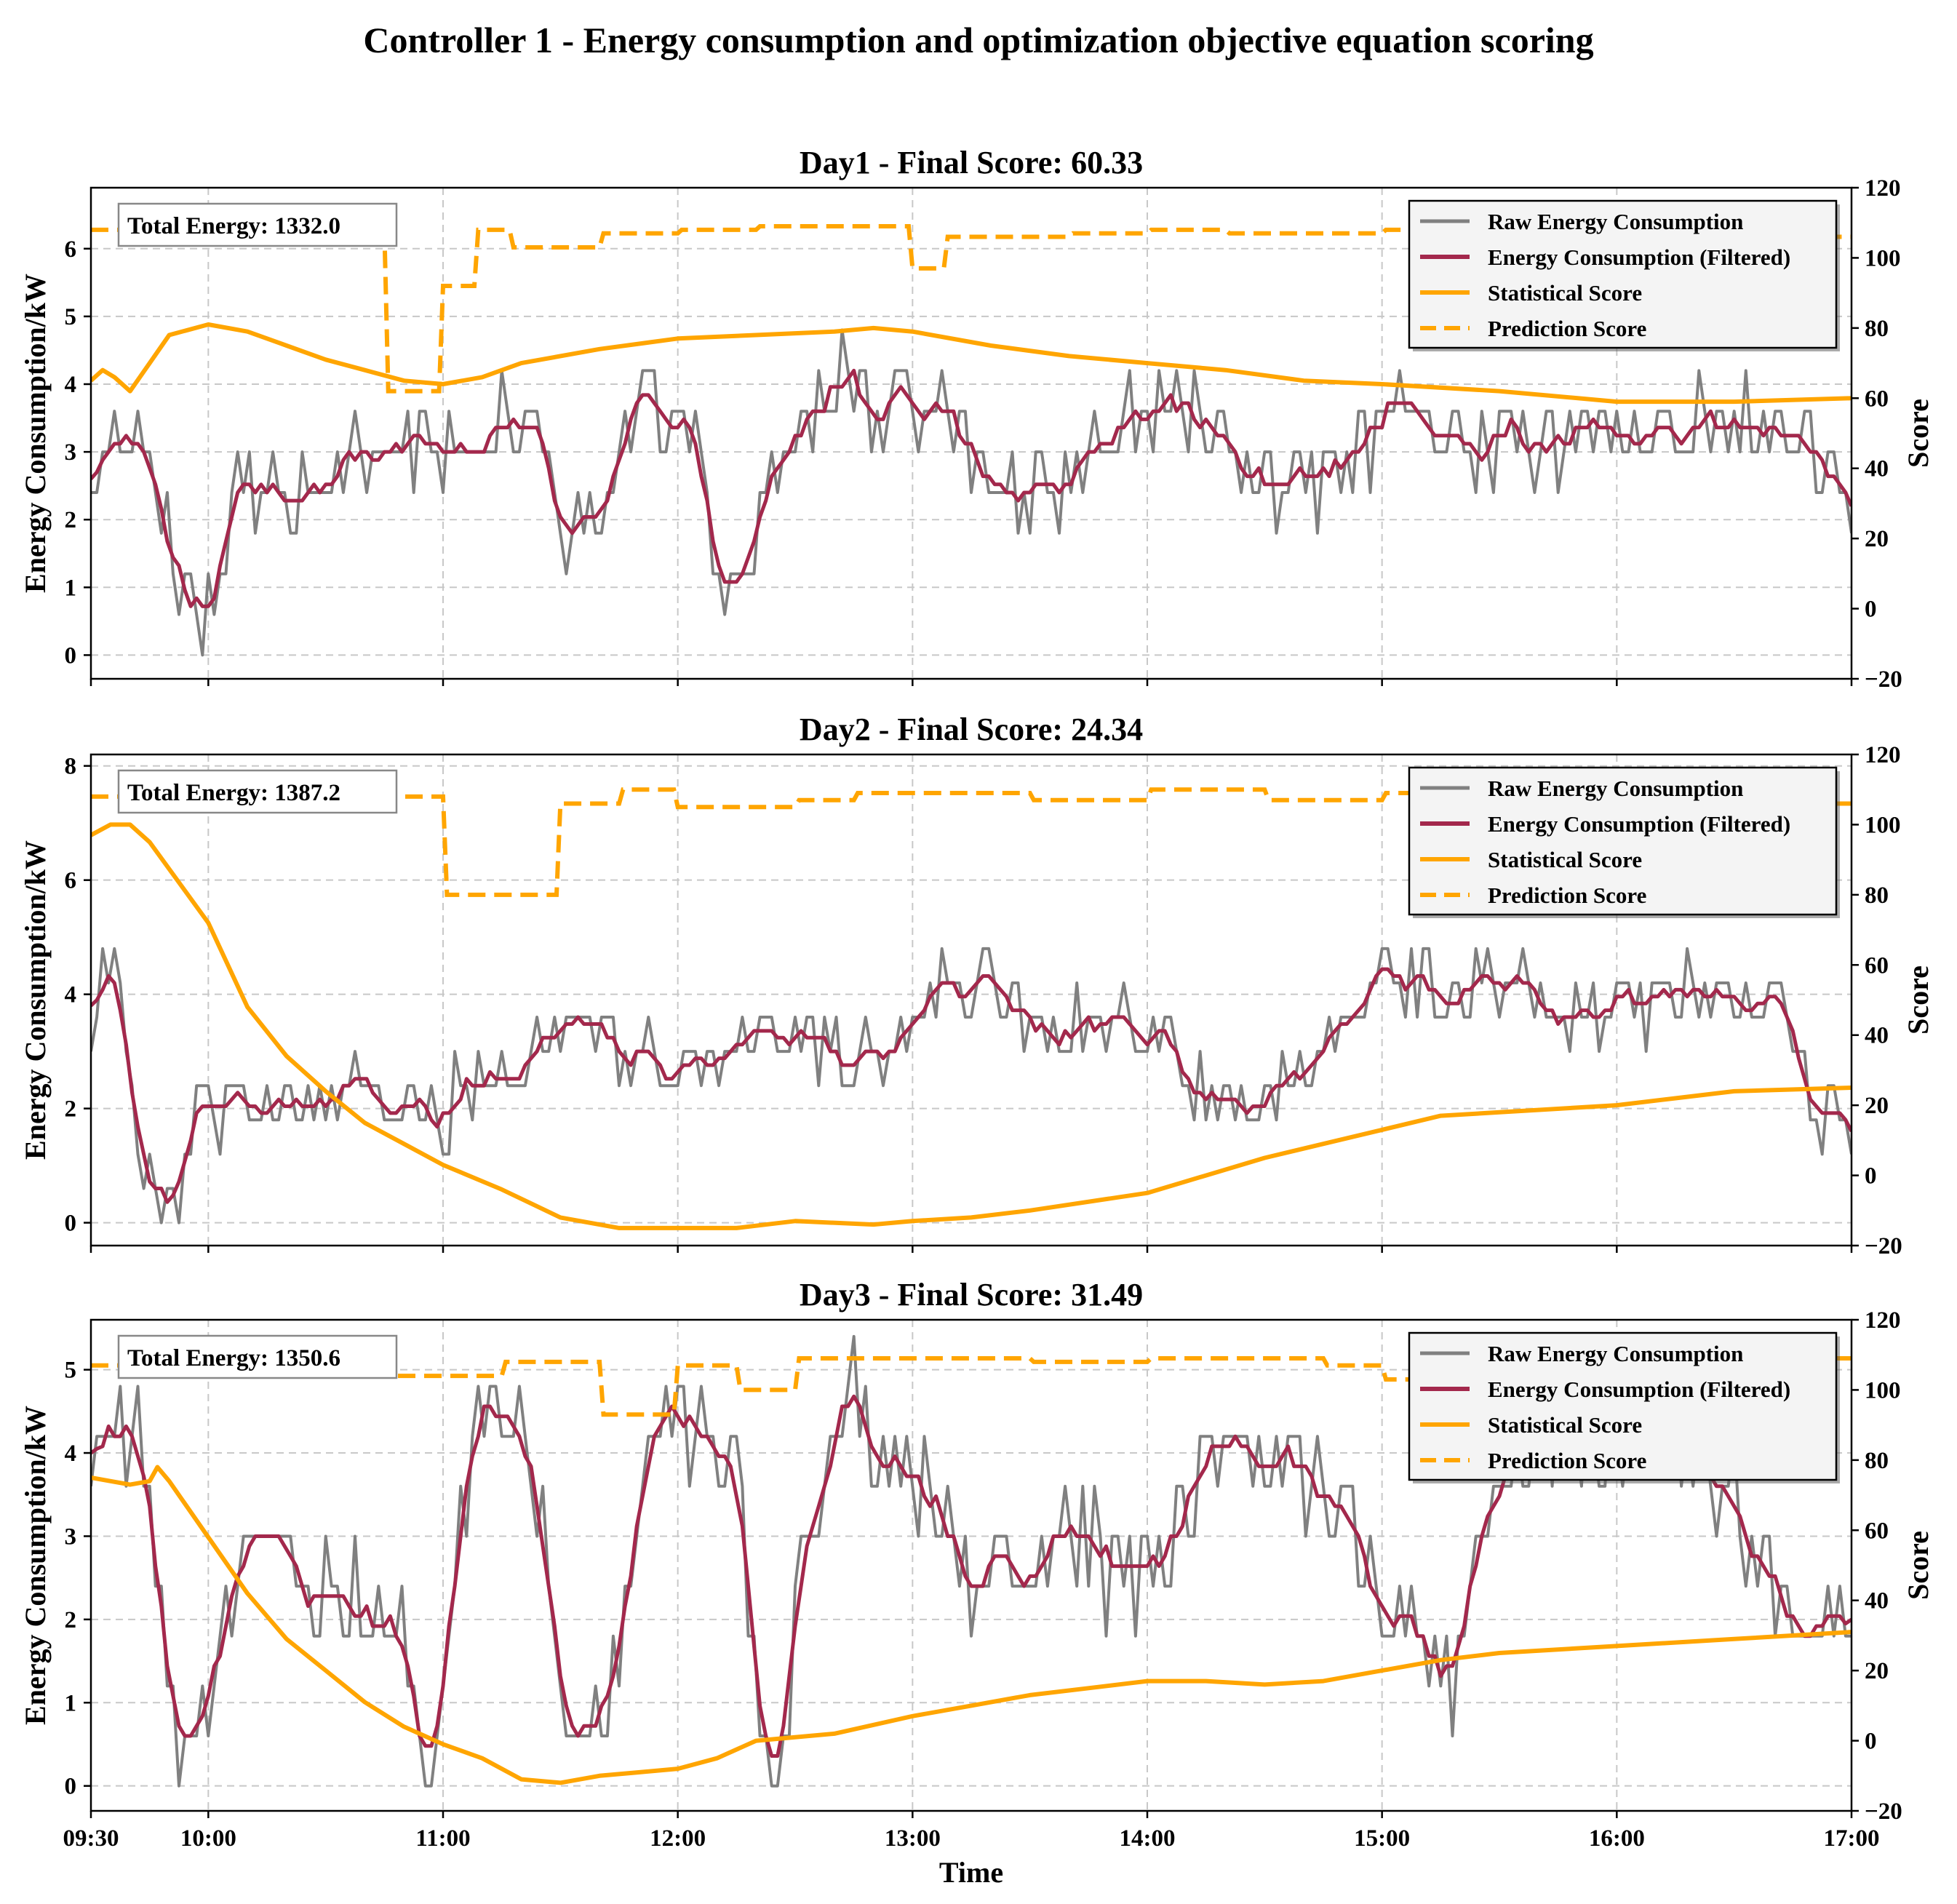 Image resolution: width=1957 pixels, height=1904 pixels. I want to click on y-tick-label-left: 8, so click(71, 767).